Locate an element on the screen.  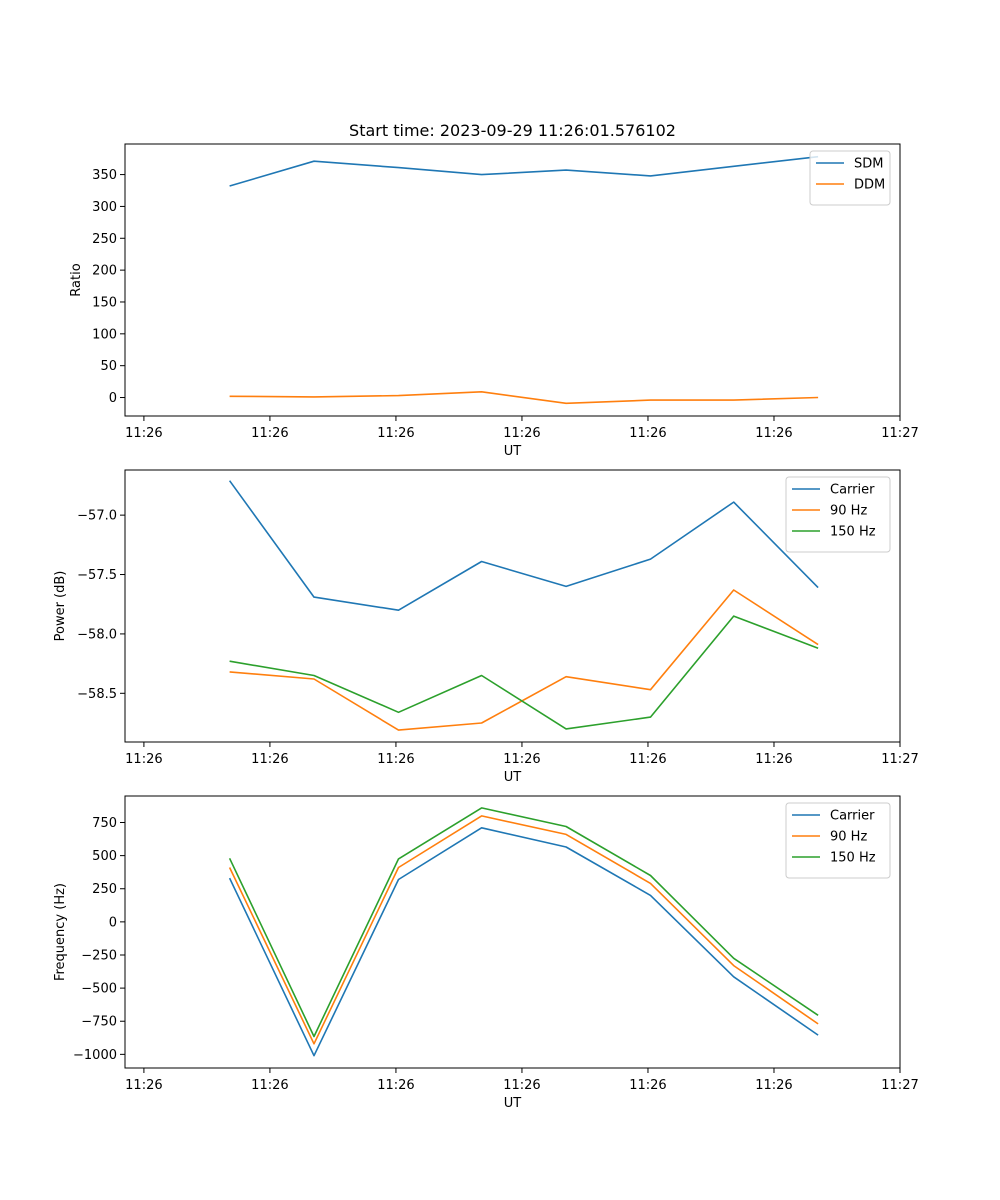
y-tick-label: 300 is located at coordinates (104, 207).